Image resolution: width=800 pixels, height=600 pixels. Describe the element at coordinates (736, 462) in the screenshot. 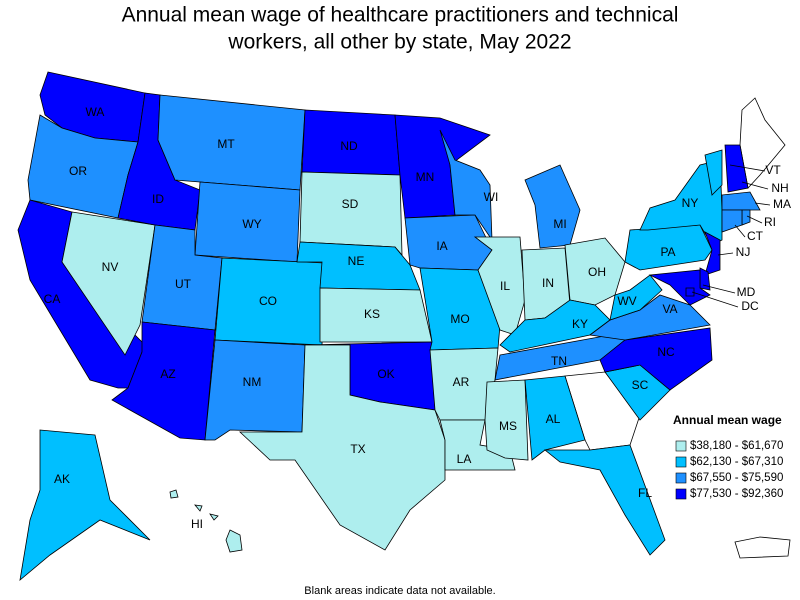

I see `legend-label: $62,130 - $67,310` at that location.